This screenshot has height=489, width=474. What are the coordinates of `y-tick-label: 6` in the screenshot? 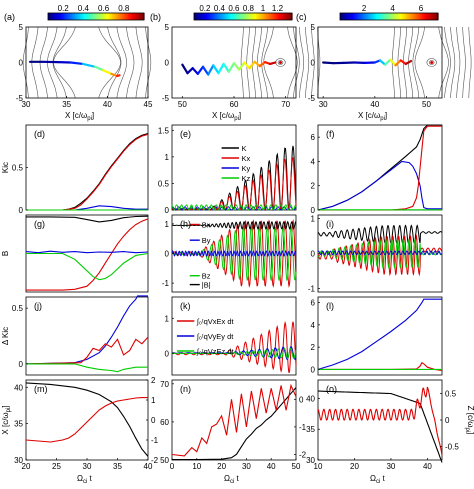 It's located at (313, 303).